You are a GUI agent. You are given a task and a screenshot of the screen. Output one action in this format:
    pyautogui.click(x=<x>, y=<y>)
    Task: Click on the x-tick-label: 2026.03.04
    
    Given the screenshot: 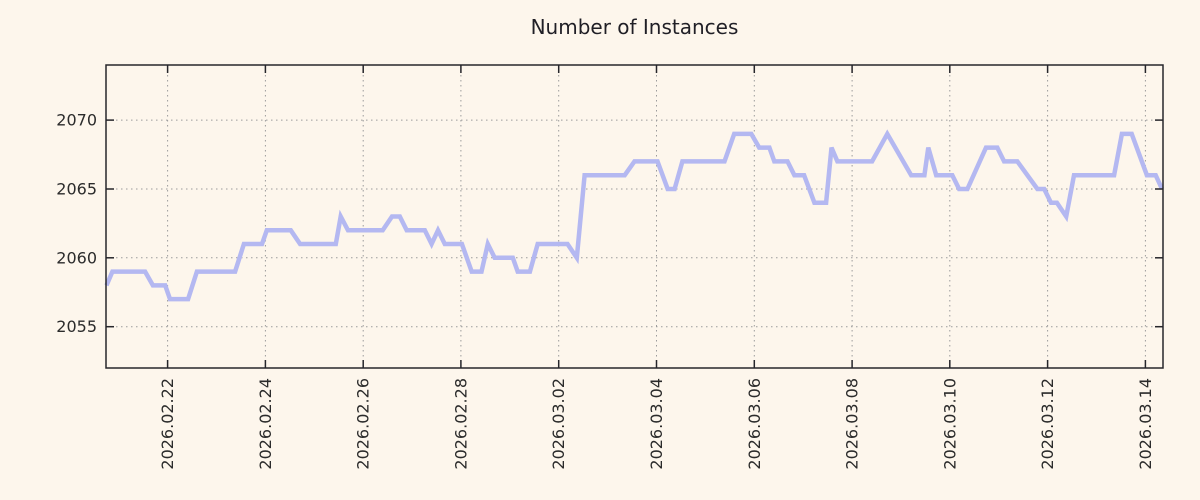 What is the action you would take?
    pyautogui.click(x=656, y=424)
    